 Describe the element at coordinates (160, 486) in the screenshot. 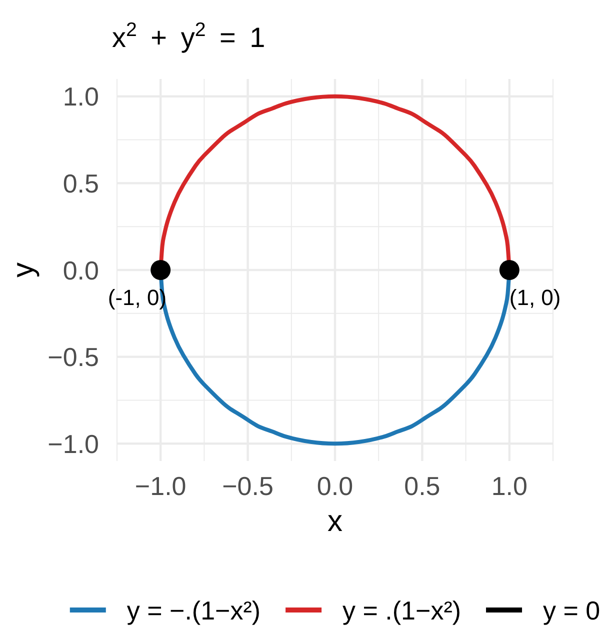

I see `x-tick-label: −1.0` at that location.